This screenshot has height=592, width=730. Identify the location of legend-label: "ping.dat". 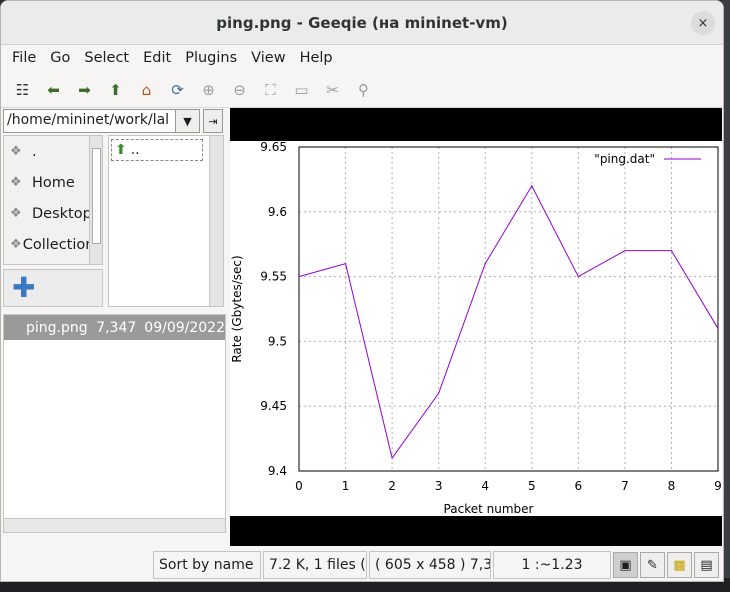
(624, 159).